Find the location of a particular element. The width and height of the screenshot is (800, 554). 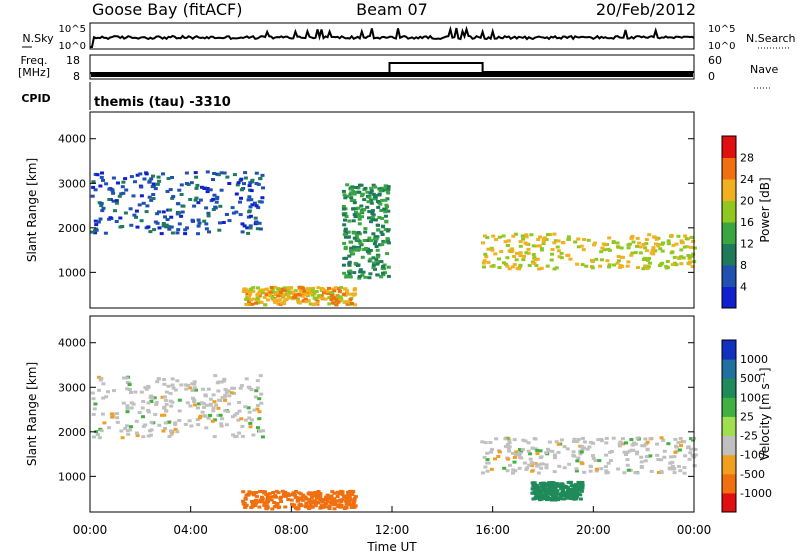

colorbar-tick-label: -500 is located at coordinates (752, 474).